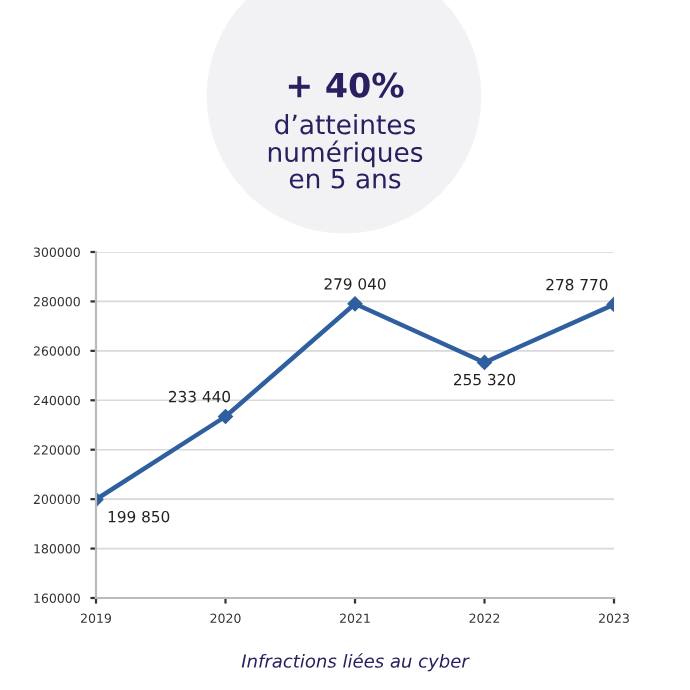  What do you see at coordinates (355, 662) in the screenshot?
I see `x-axis-title: Infractions liées au cyber` at bounding box center [355, 662].